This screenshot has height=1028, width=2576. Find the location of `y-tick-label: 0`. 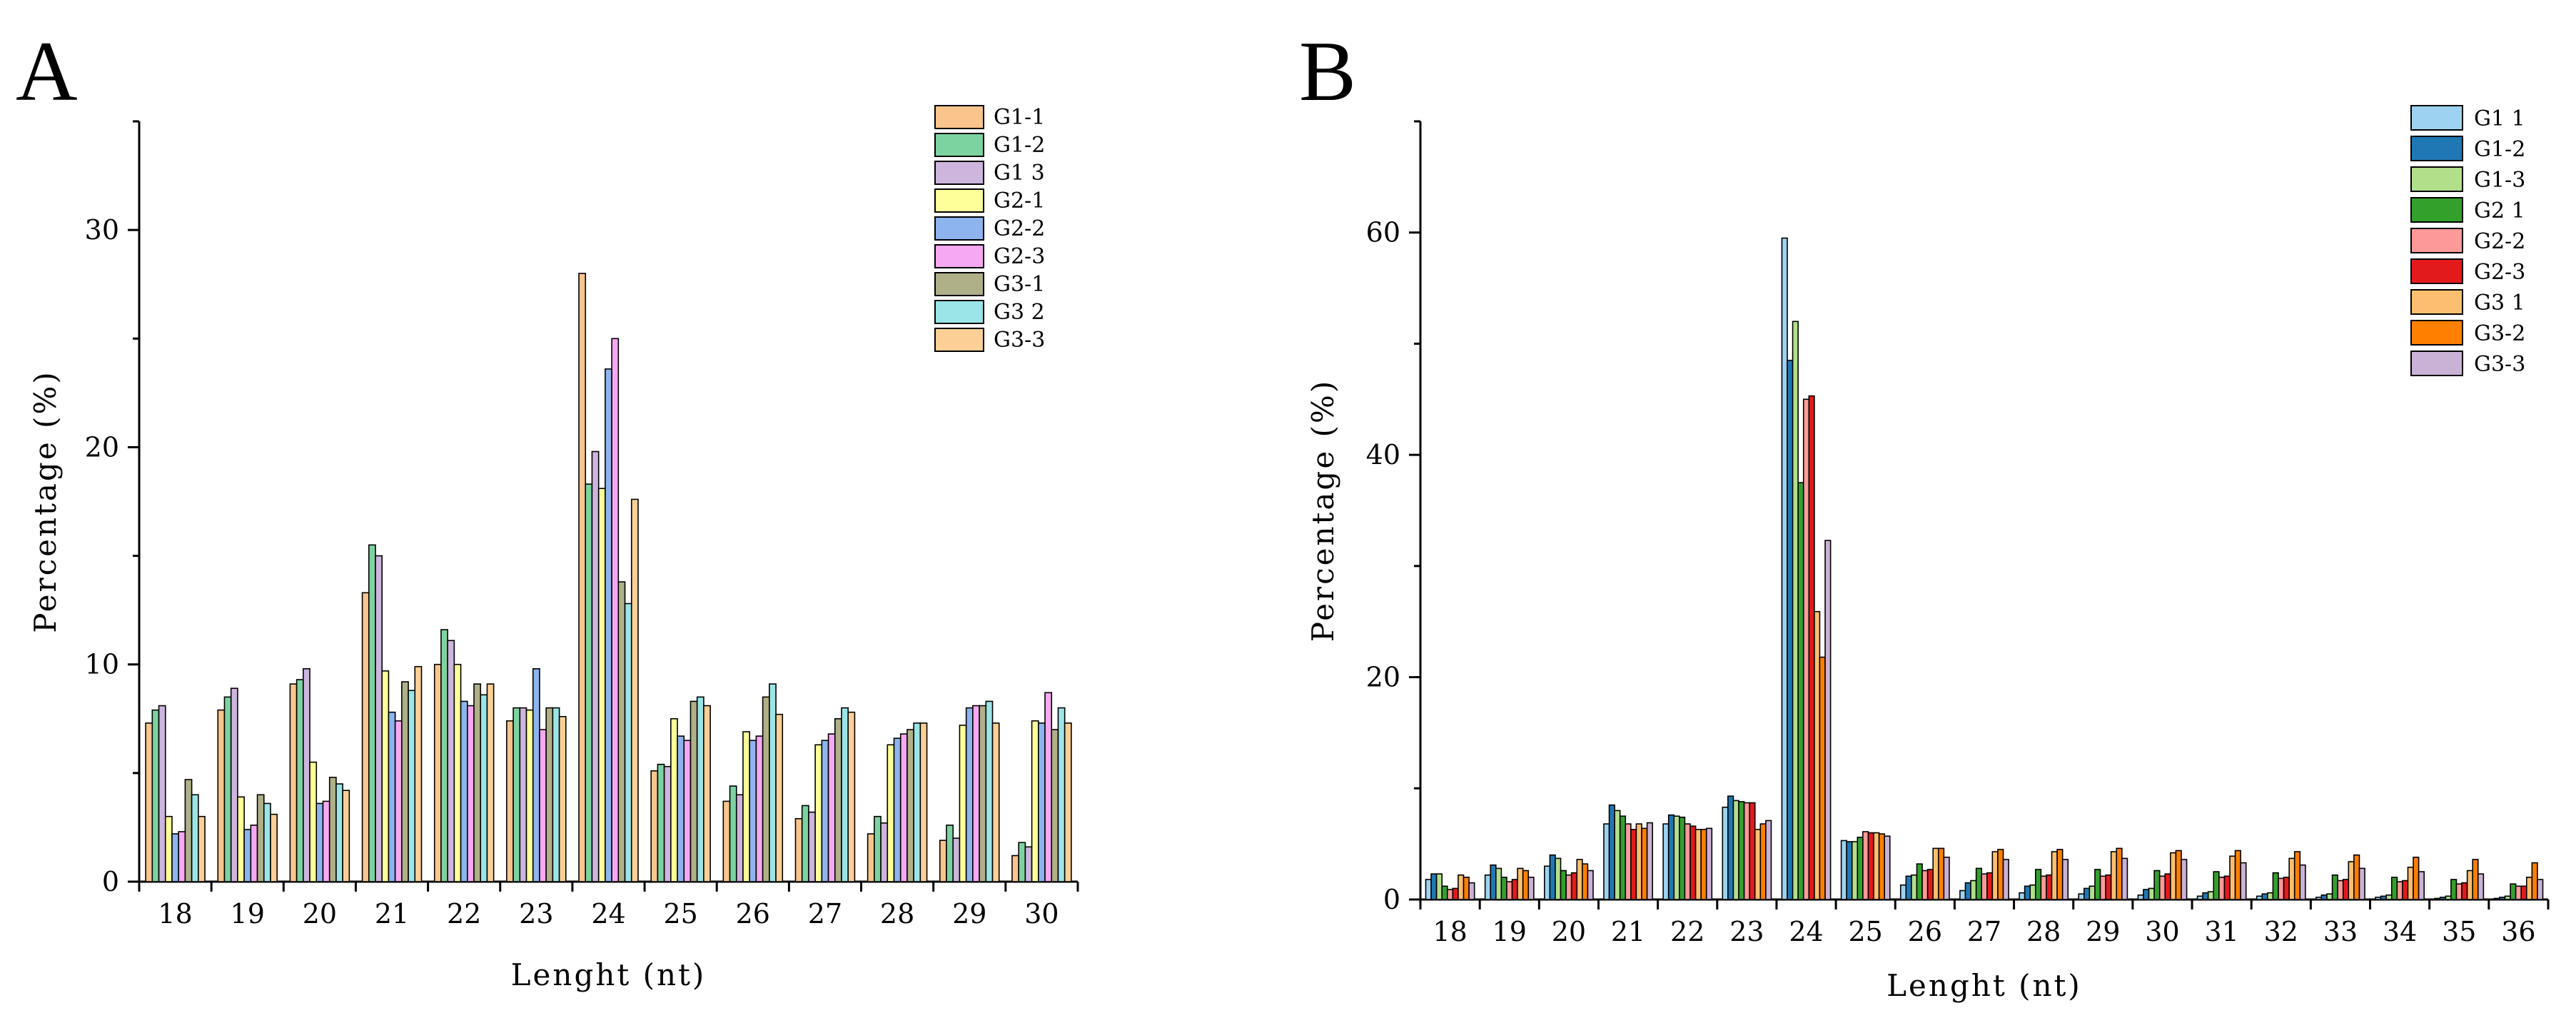

y-tick-label: 0 is located at coordinates (110, 881).